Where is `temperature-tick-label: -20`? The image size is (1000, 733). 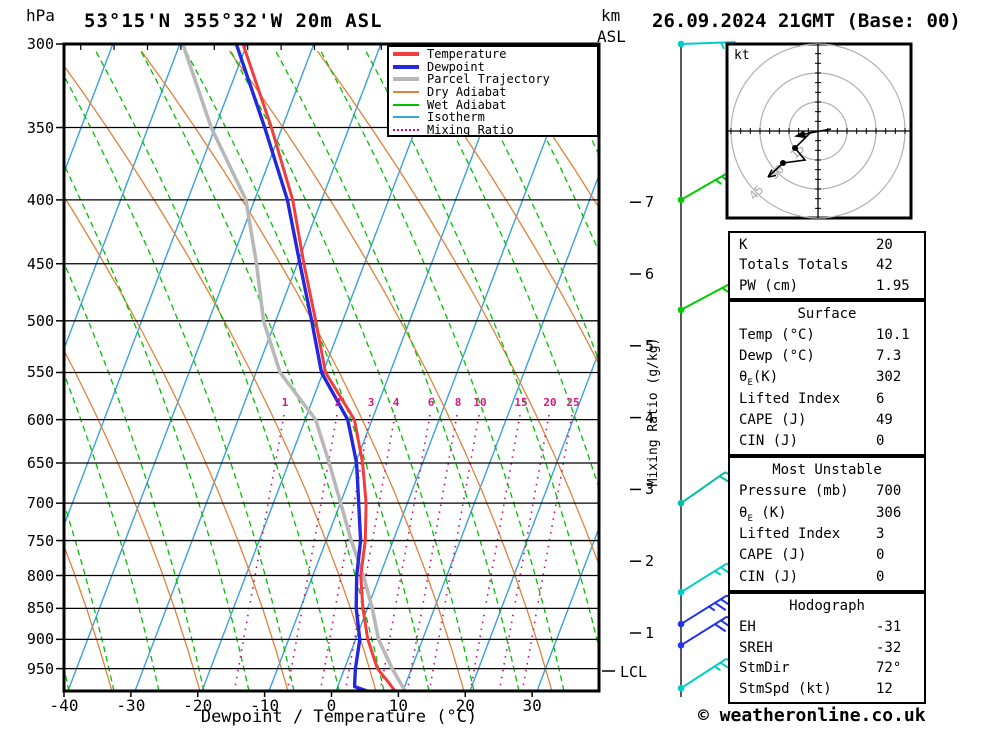 temperature-tick-label: -20 is located at coordinates (198, 705).